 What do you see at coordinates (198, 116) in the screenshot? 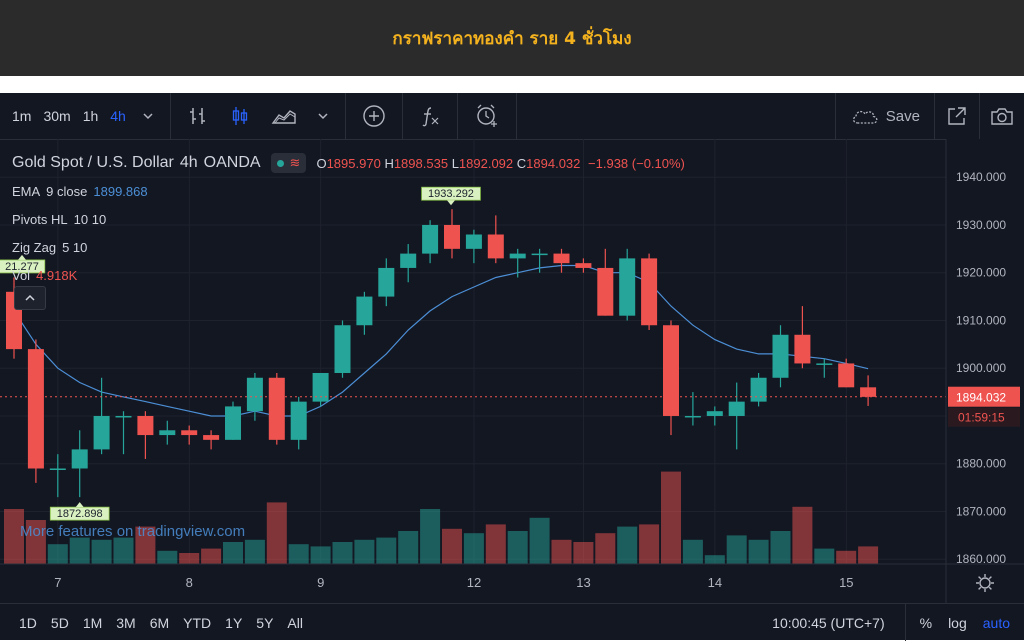
I see `bar-chart-icon` at bounding box center [198, 116].